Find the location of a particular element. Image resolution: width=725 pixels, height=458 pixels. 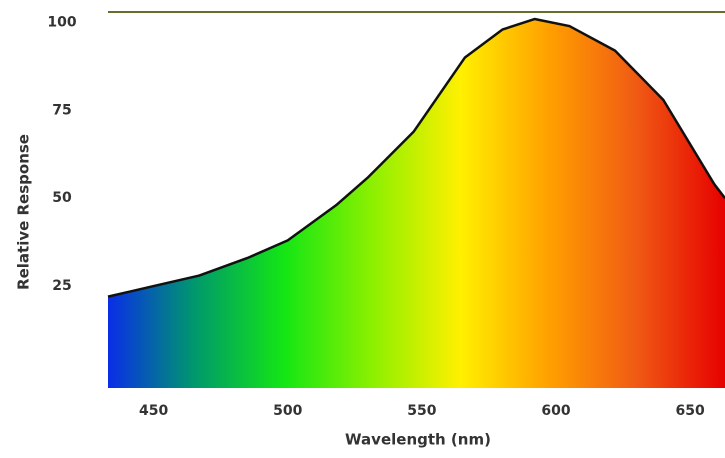

y-axis-label: Relative Response is located at coordinates (24, 212).